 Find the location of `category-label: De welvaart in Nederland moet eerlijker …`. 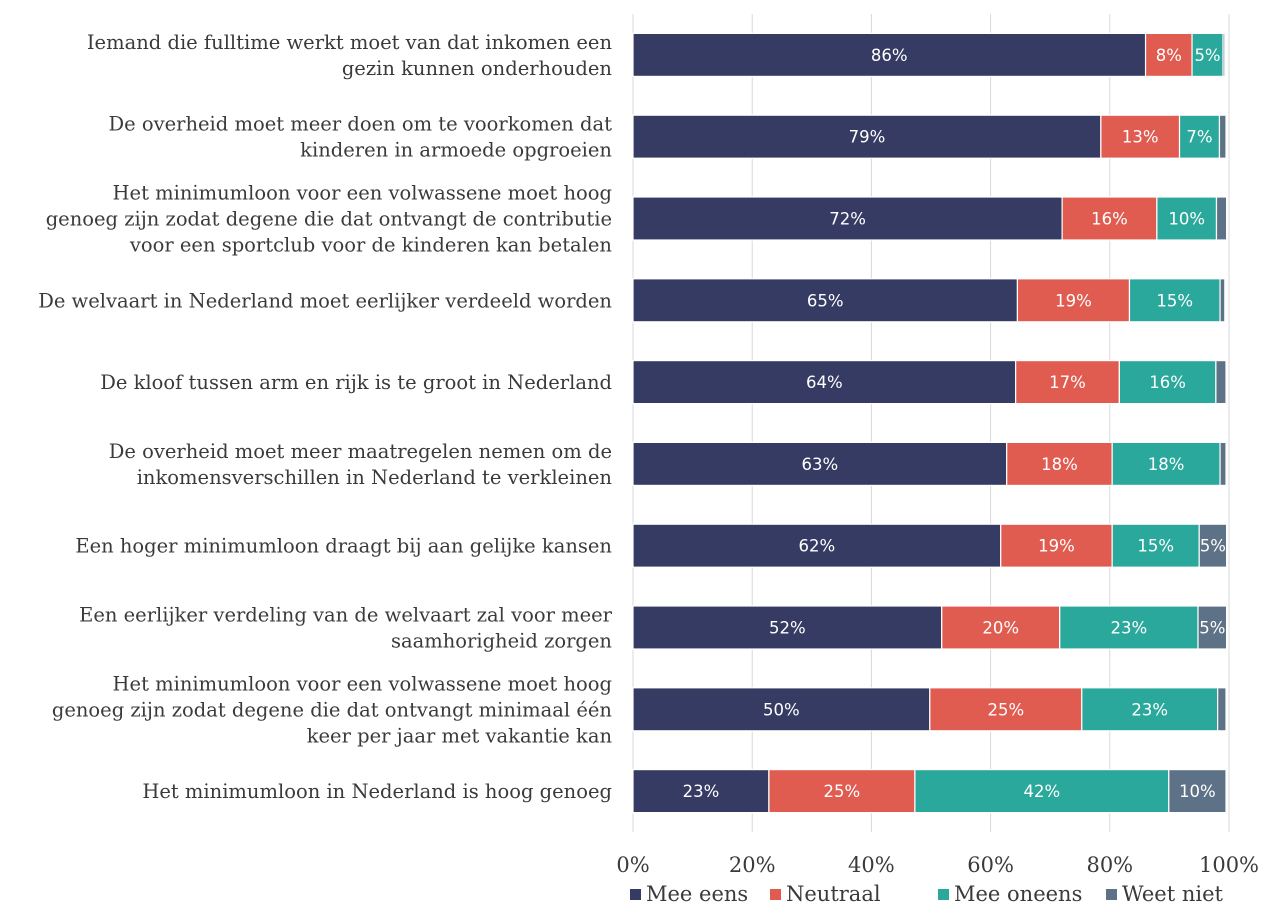

category-label: De welvaart in Nederland moet eerlijker … is located at coordinates (325, 300).